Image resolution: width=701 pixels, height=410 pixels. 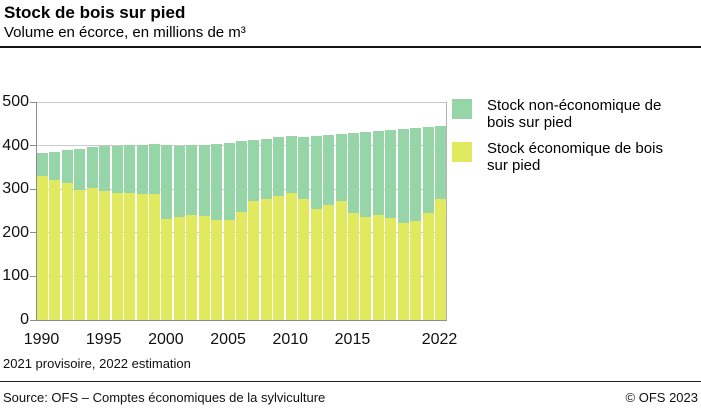 I want to click on bar-1997-segment-non-economique, so click(x=130, y=169).